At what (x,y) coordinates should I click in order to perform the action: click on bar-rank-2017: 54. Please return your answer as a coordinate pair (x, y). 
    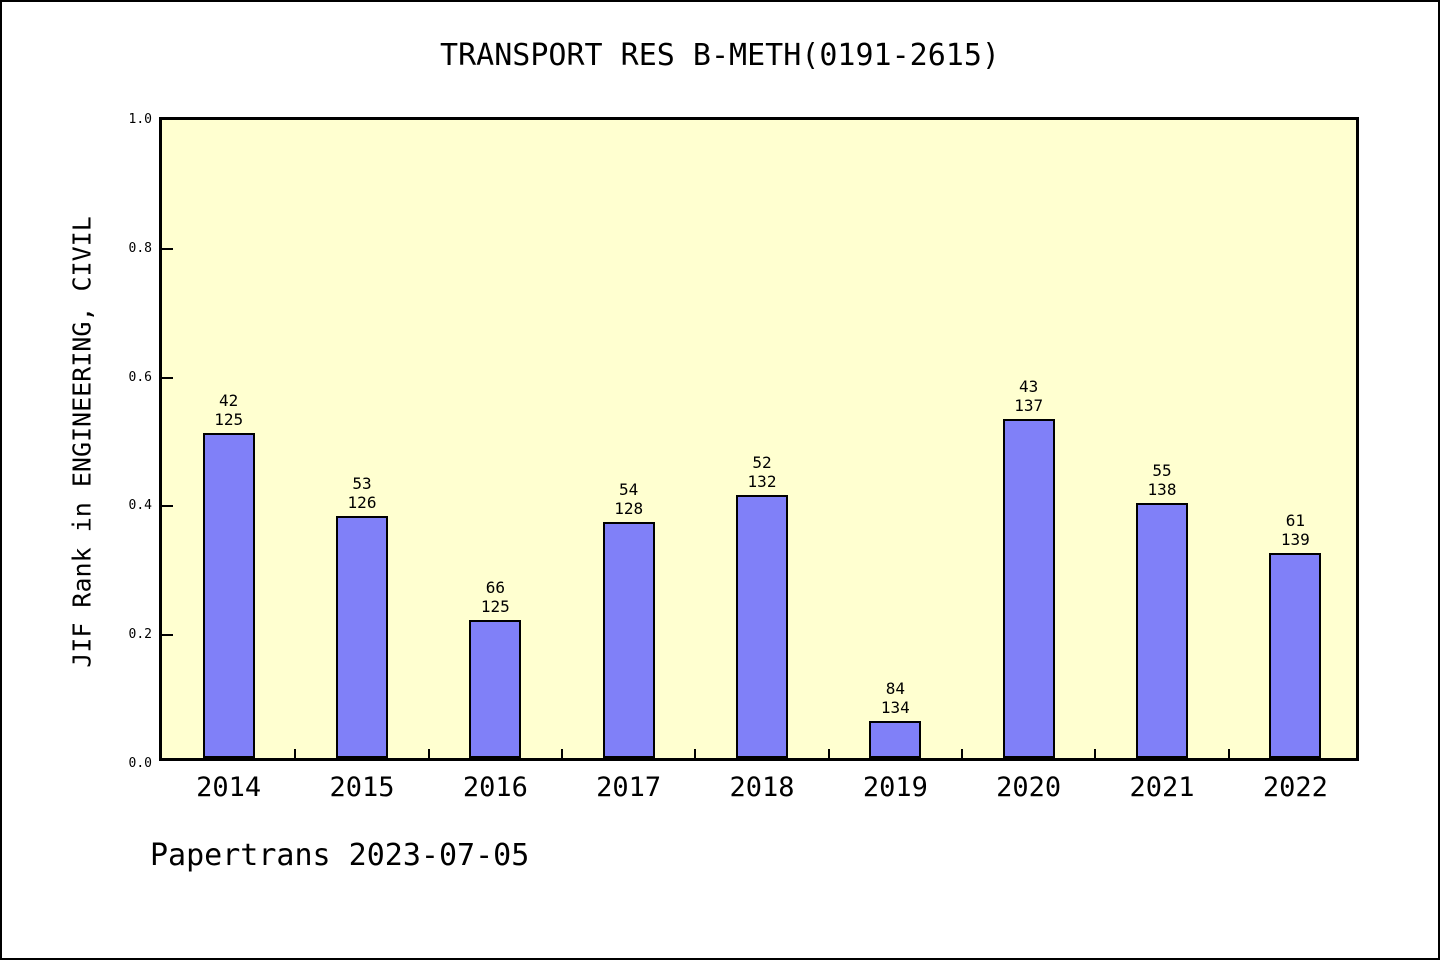
    Looking at the image, I should click on (629, 489).